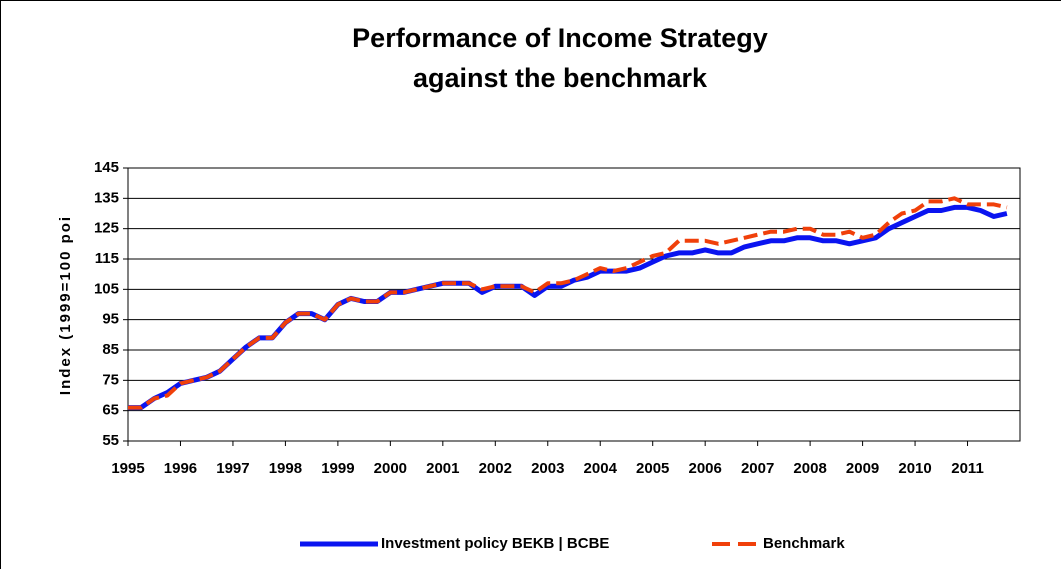 The height and width of the screenshot is (574, 1061). I want to click on x-tick-label: 1999, so click(337, 468).